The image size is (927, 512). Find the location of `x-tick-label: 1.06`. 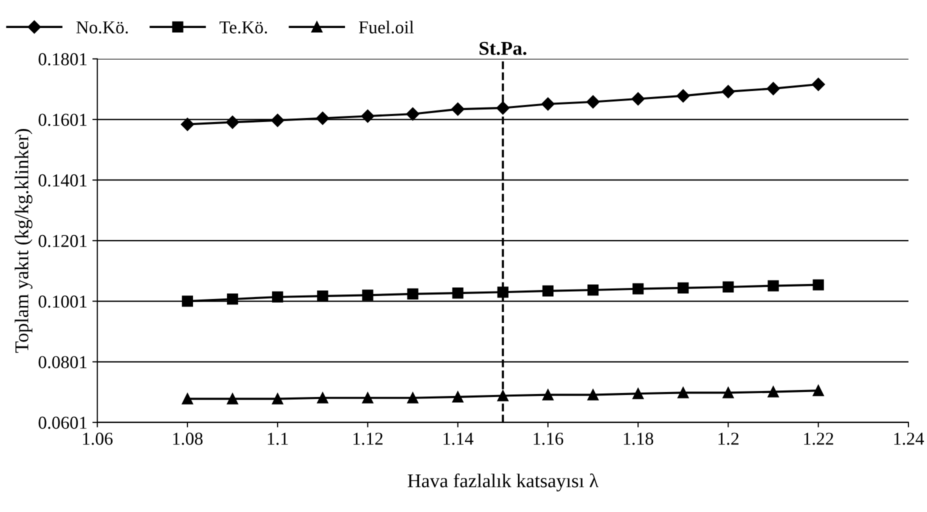

x-tick-label: 1.06 is located at coordinates (98, 438).